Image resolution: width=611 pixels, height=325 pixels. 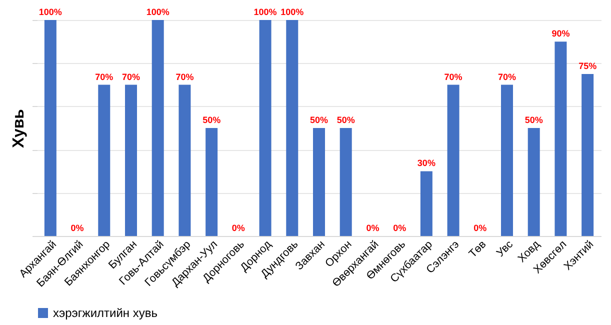 What do you see at coordinates (587, 66) in the screenshot?
I see `data-label: 75%` at bounding box center [587, 66].